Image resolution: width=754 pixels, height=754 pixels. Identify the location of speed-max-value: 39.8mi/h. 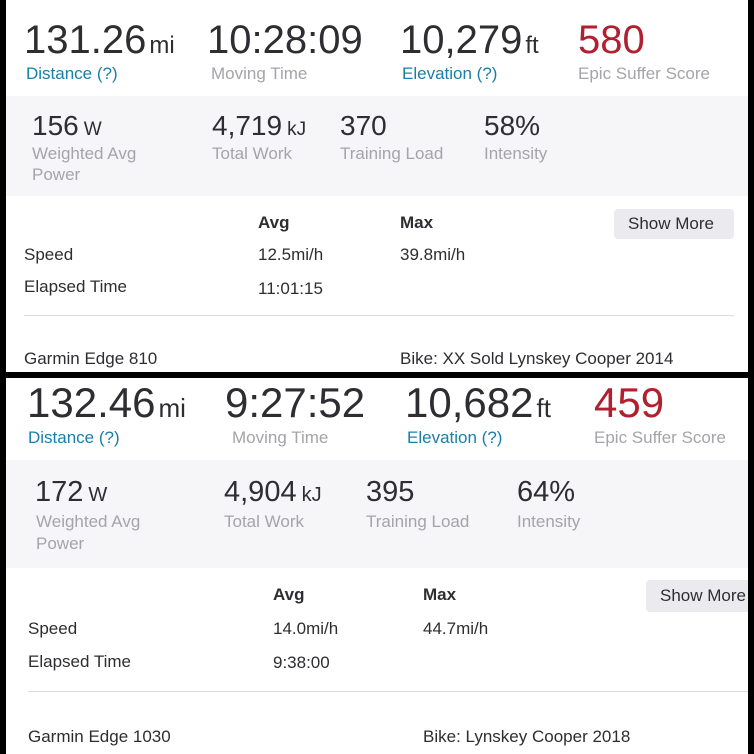
(433, 254).